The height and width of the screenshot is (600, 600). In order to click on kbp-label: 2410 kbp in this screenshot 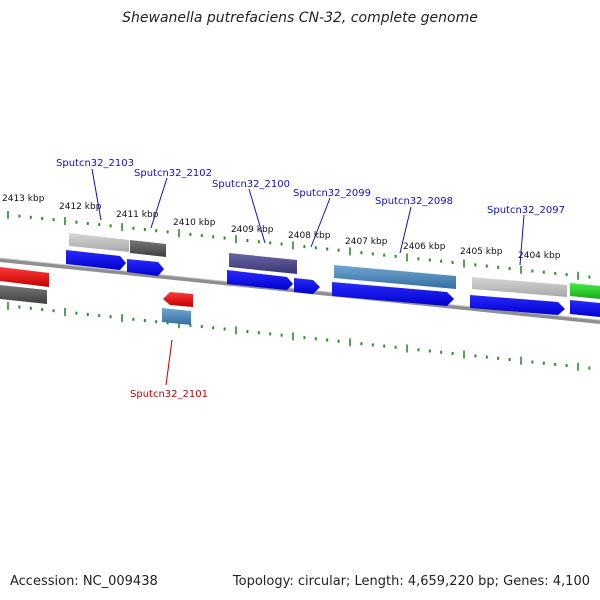, I will do `click(194, 223)`.